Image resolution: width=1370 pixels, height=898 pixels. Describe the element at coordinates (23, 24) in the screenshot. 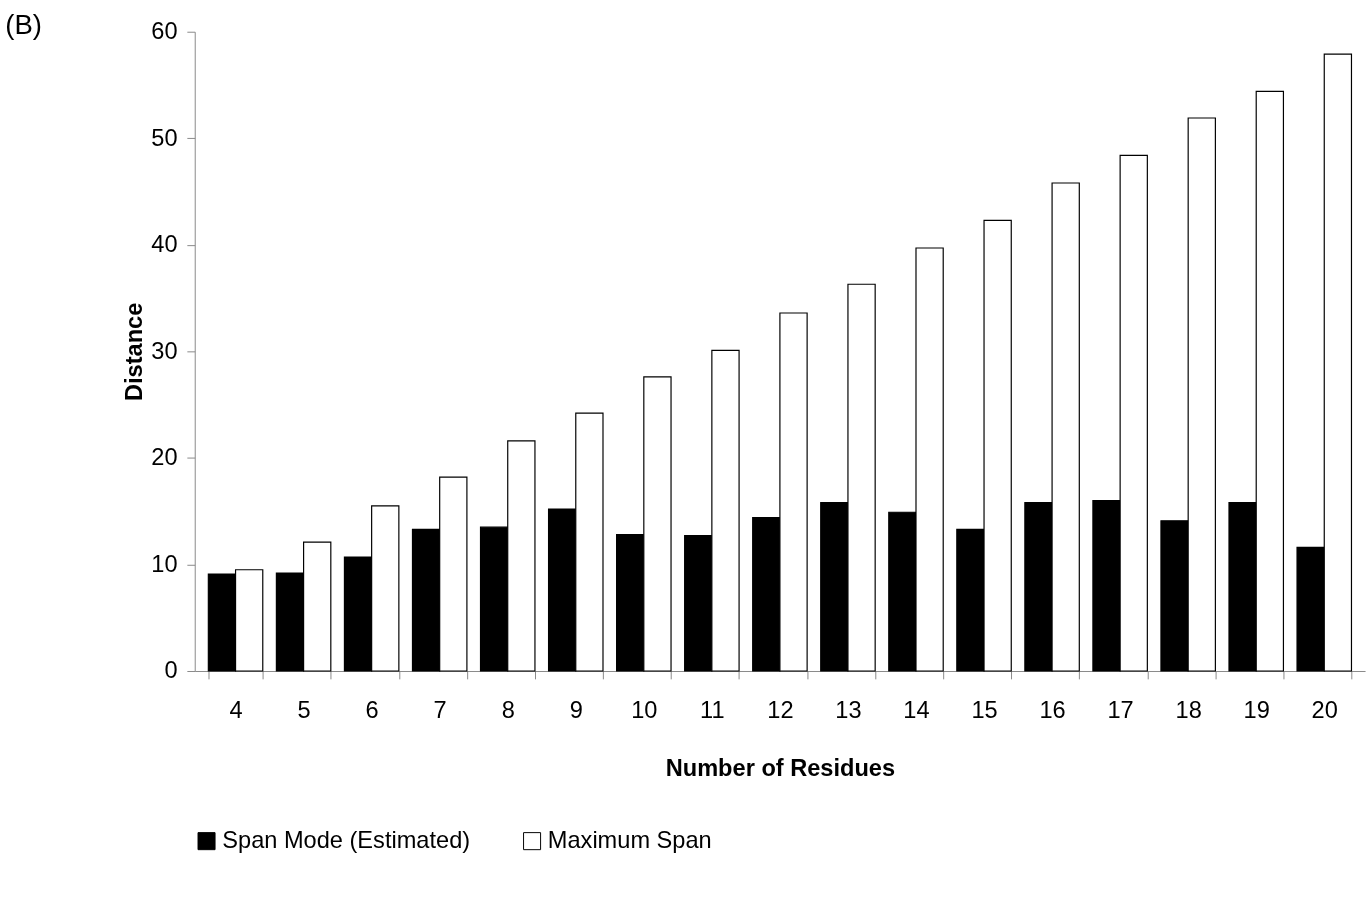

I see `chart-title: (B)` at that location.